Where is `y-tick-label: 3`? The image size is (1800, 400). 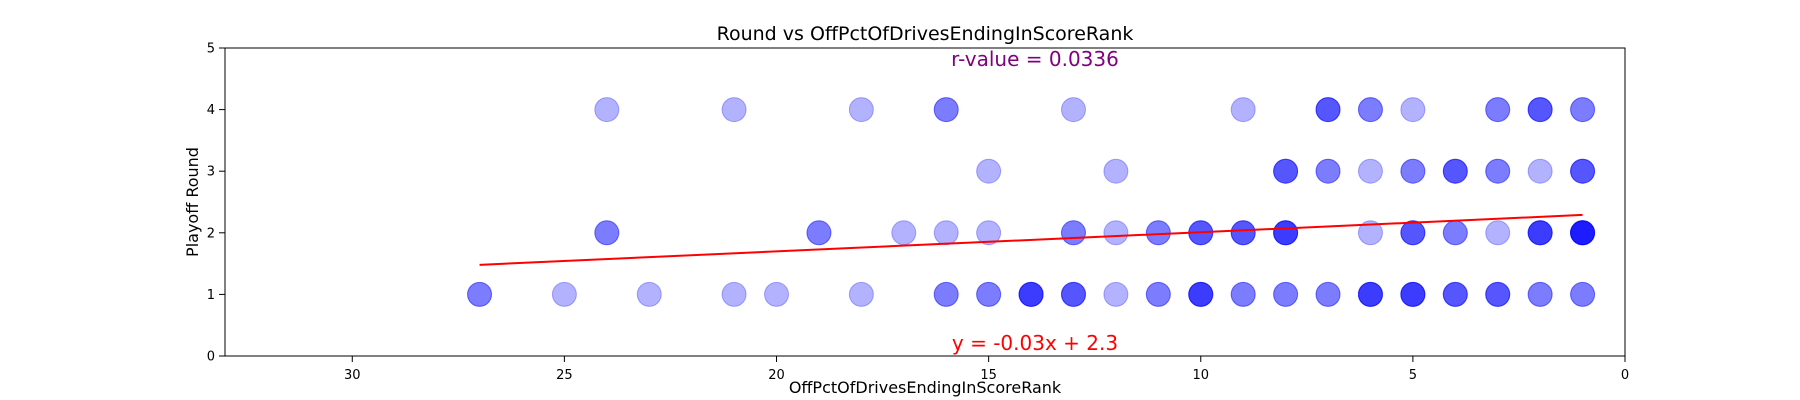
y-tick-label: 3 is located at coordinates (211, 172).